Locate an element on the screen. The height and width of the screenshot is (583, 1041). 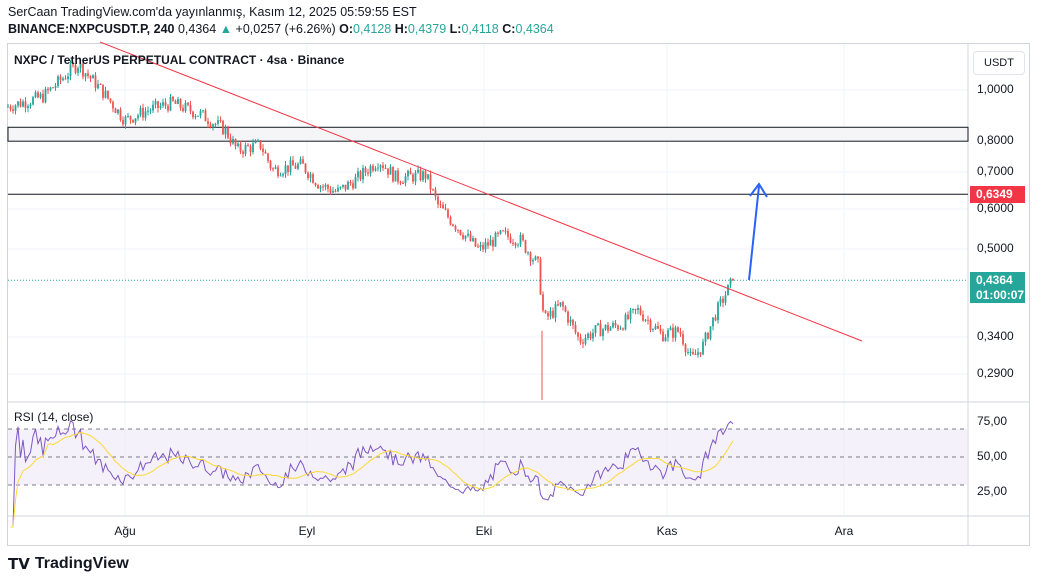
last-price-value: 0,4364 is located at coordinates (994, 280).